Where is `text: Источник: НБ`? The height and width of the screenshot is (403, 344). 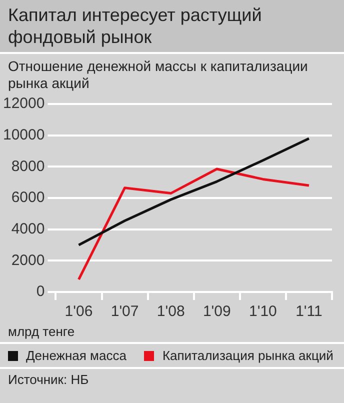 text: Источник: НБ is located at coordinates (48, 380).